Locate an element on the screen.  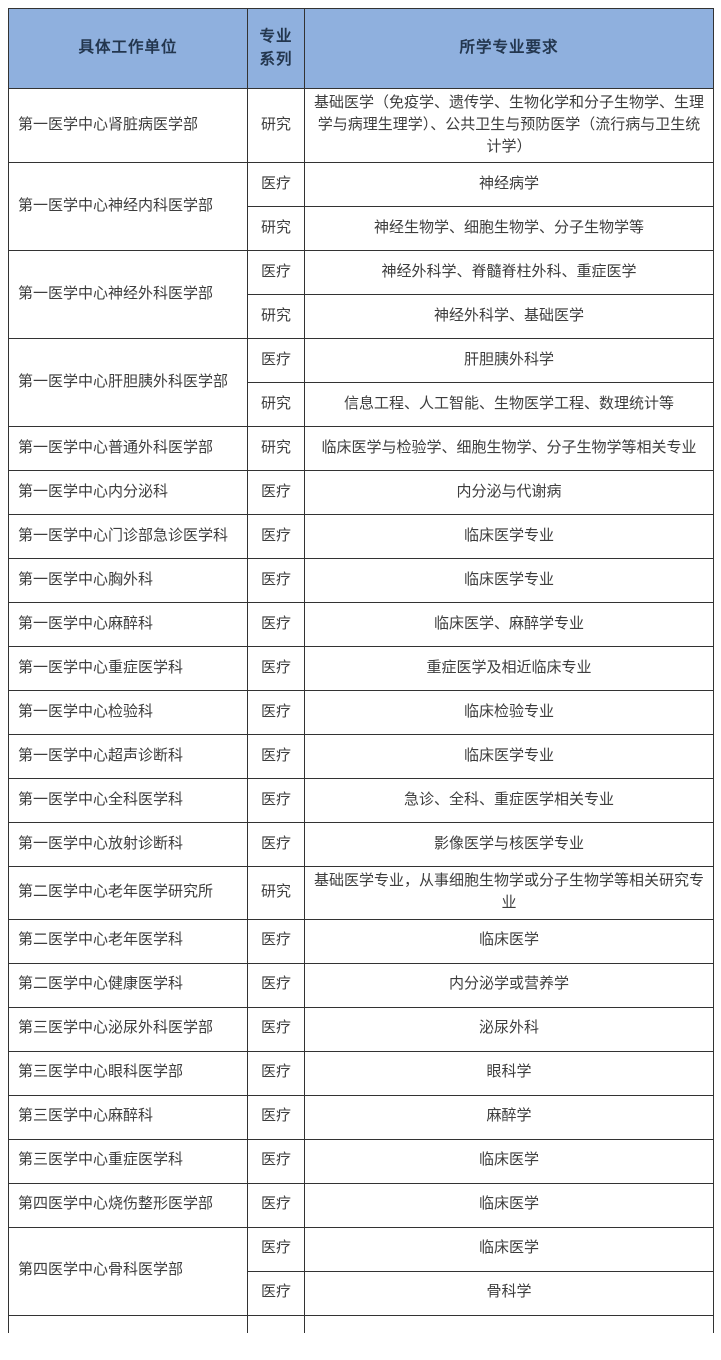
table-row: 第一医学中心全科医学科 医疗 急诊、全科、重症医学相关专业 is located at coordinates (361, 801).